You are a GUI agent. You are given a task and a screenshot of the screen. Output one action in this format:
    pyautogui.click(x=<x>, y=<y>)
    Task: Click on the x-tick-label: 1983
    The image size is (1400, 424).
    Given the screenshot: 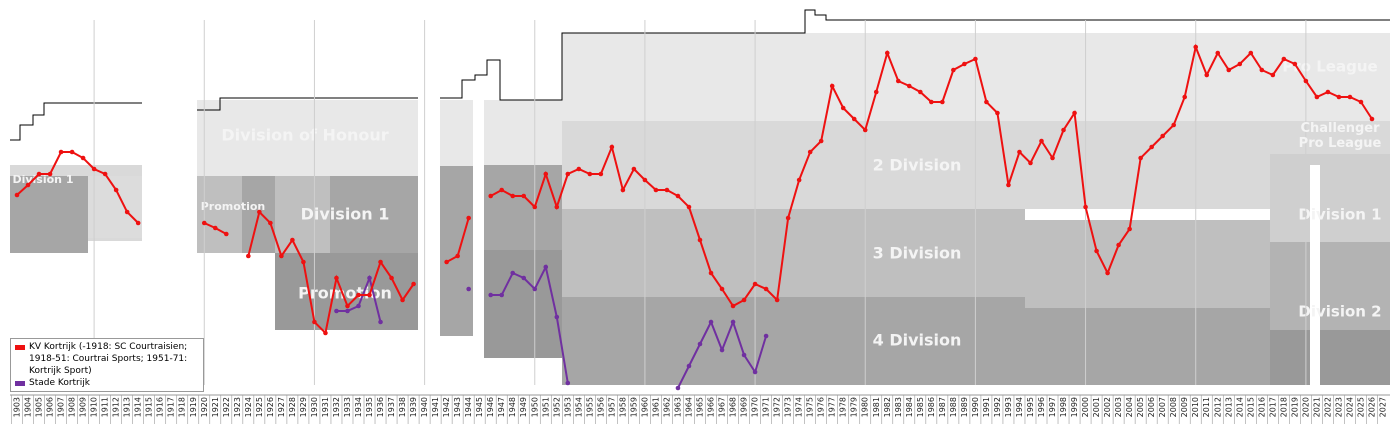 What is the action you would take?
    pyautogui.click(x=898, y=407)
    